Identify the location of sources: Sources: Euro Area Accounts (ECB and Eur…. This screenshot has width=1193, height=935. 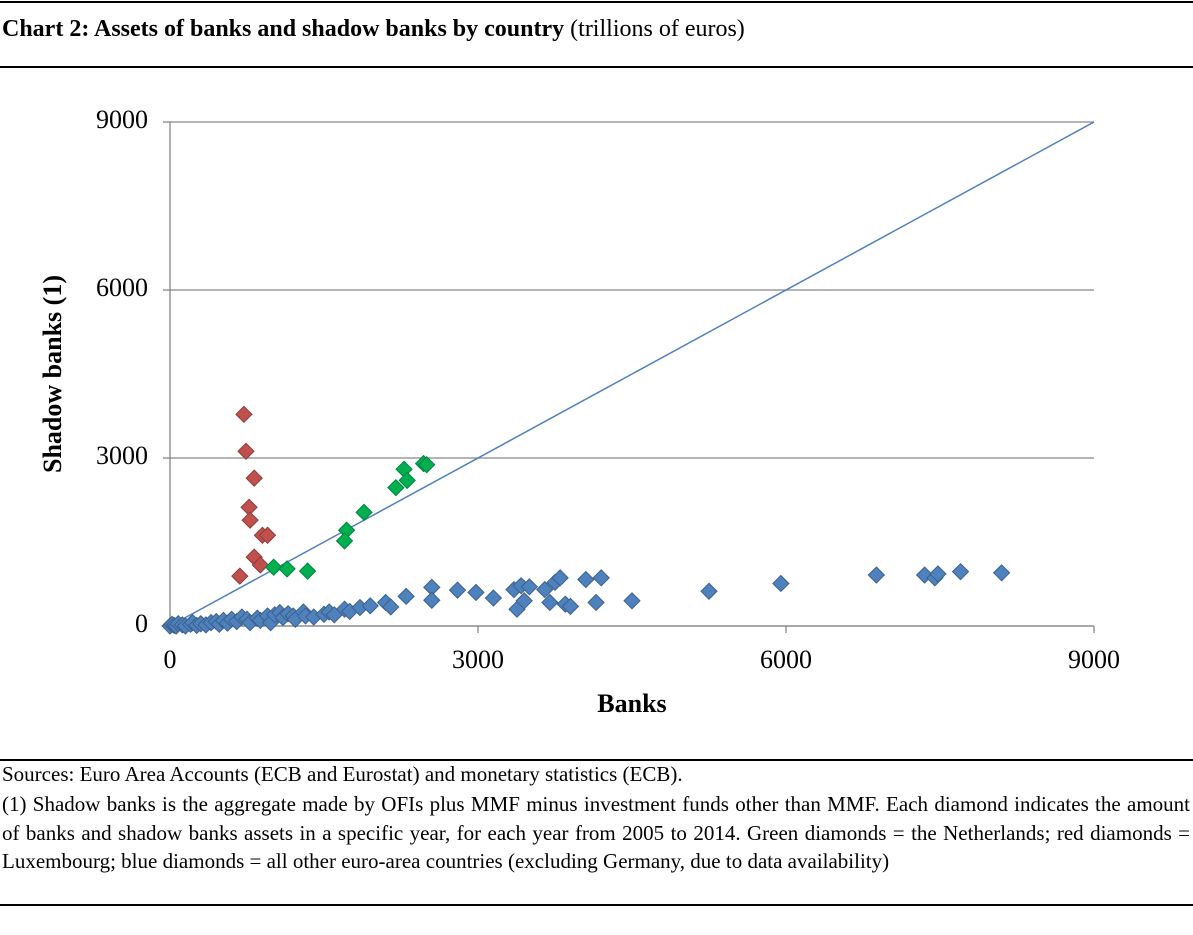
(342, 774).